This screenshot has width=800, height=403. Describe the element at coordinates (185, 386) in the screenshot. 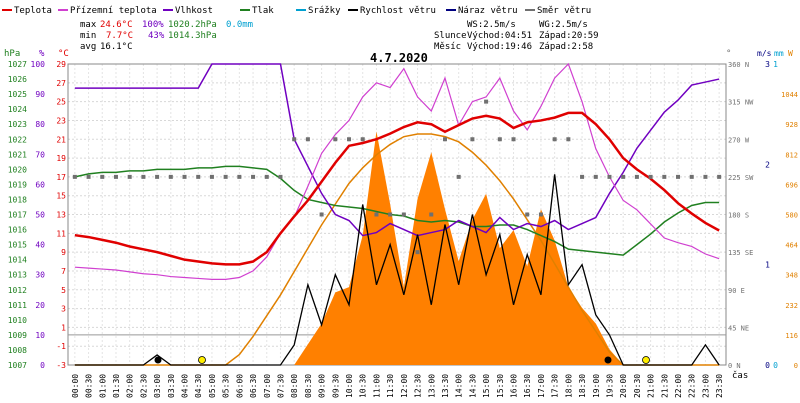

I see `x-tick-label: 04:00` at that location.